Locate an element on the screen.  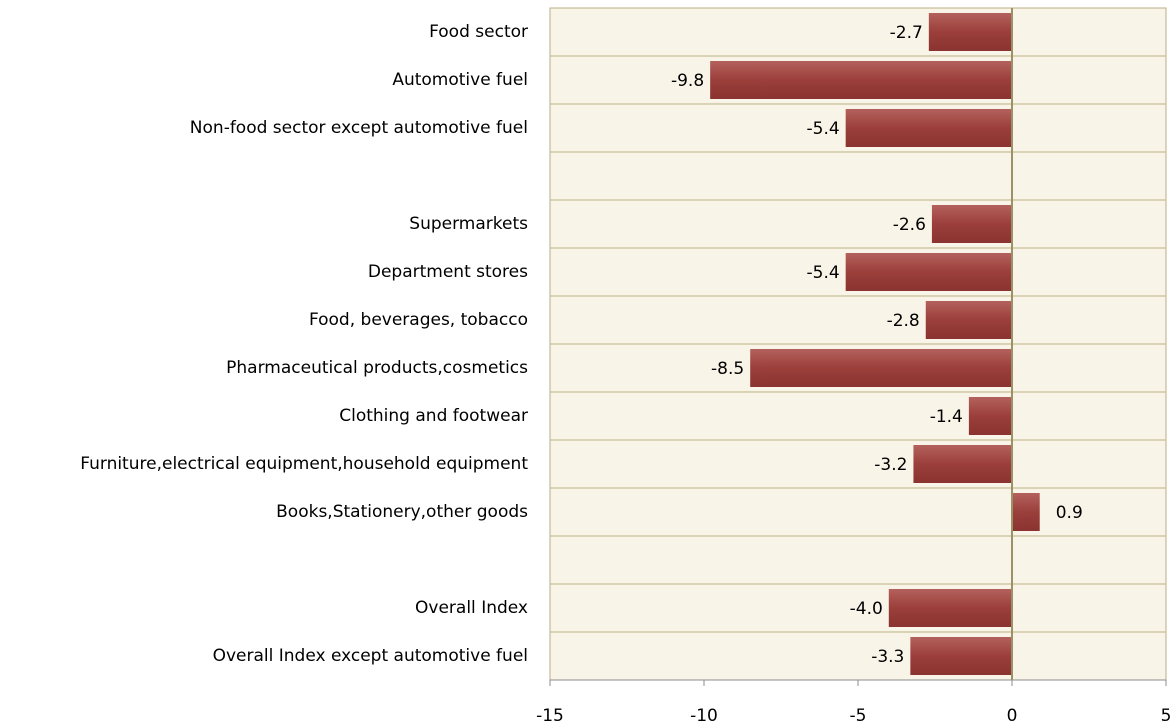
x-tick-label: 0 is located at coordinates (1012, 716).